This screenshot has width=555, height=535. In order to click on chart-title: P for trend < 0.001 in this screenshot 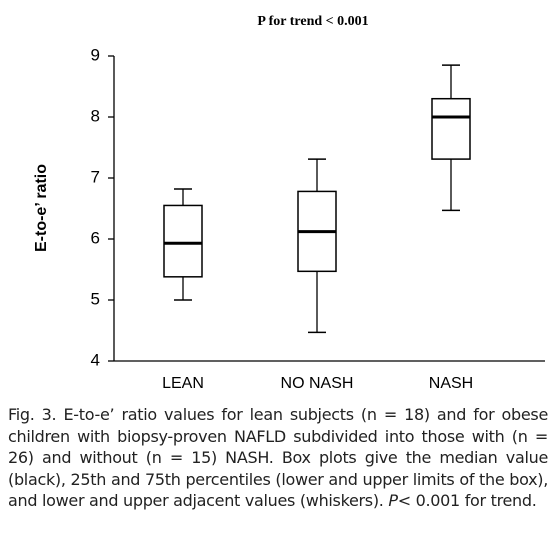, I will do `click(312, 21)`.